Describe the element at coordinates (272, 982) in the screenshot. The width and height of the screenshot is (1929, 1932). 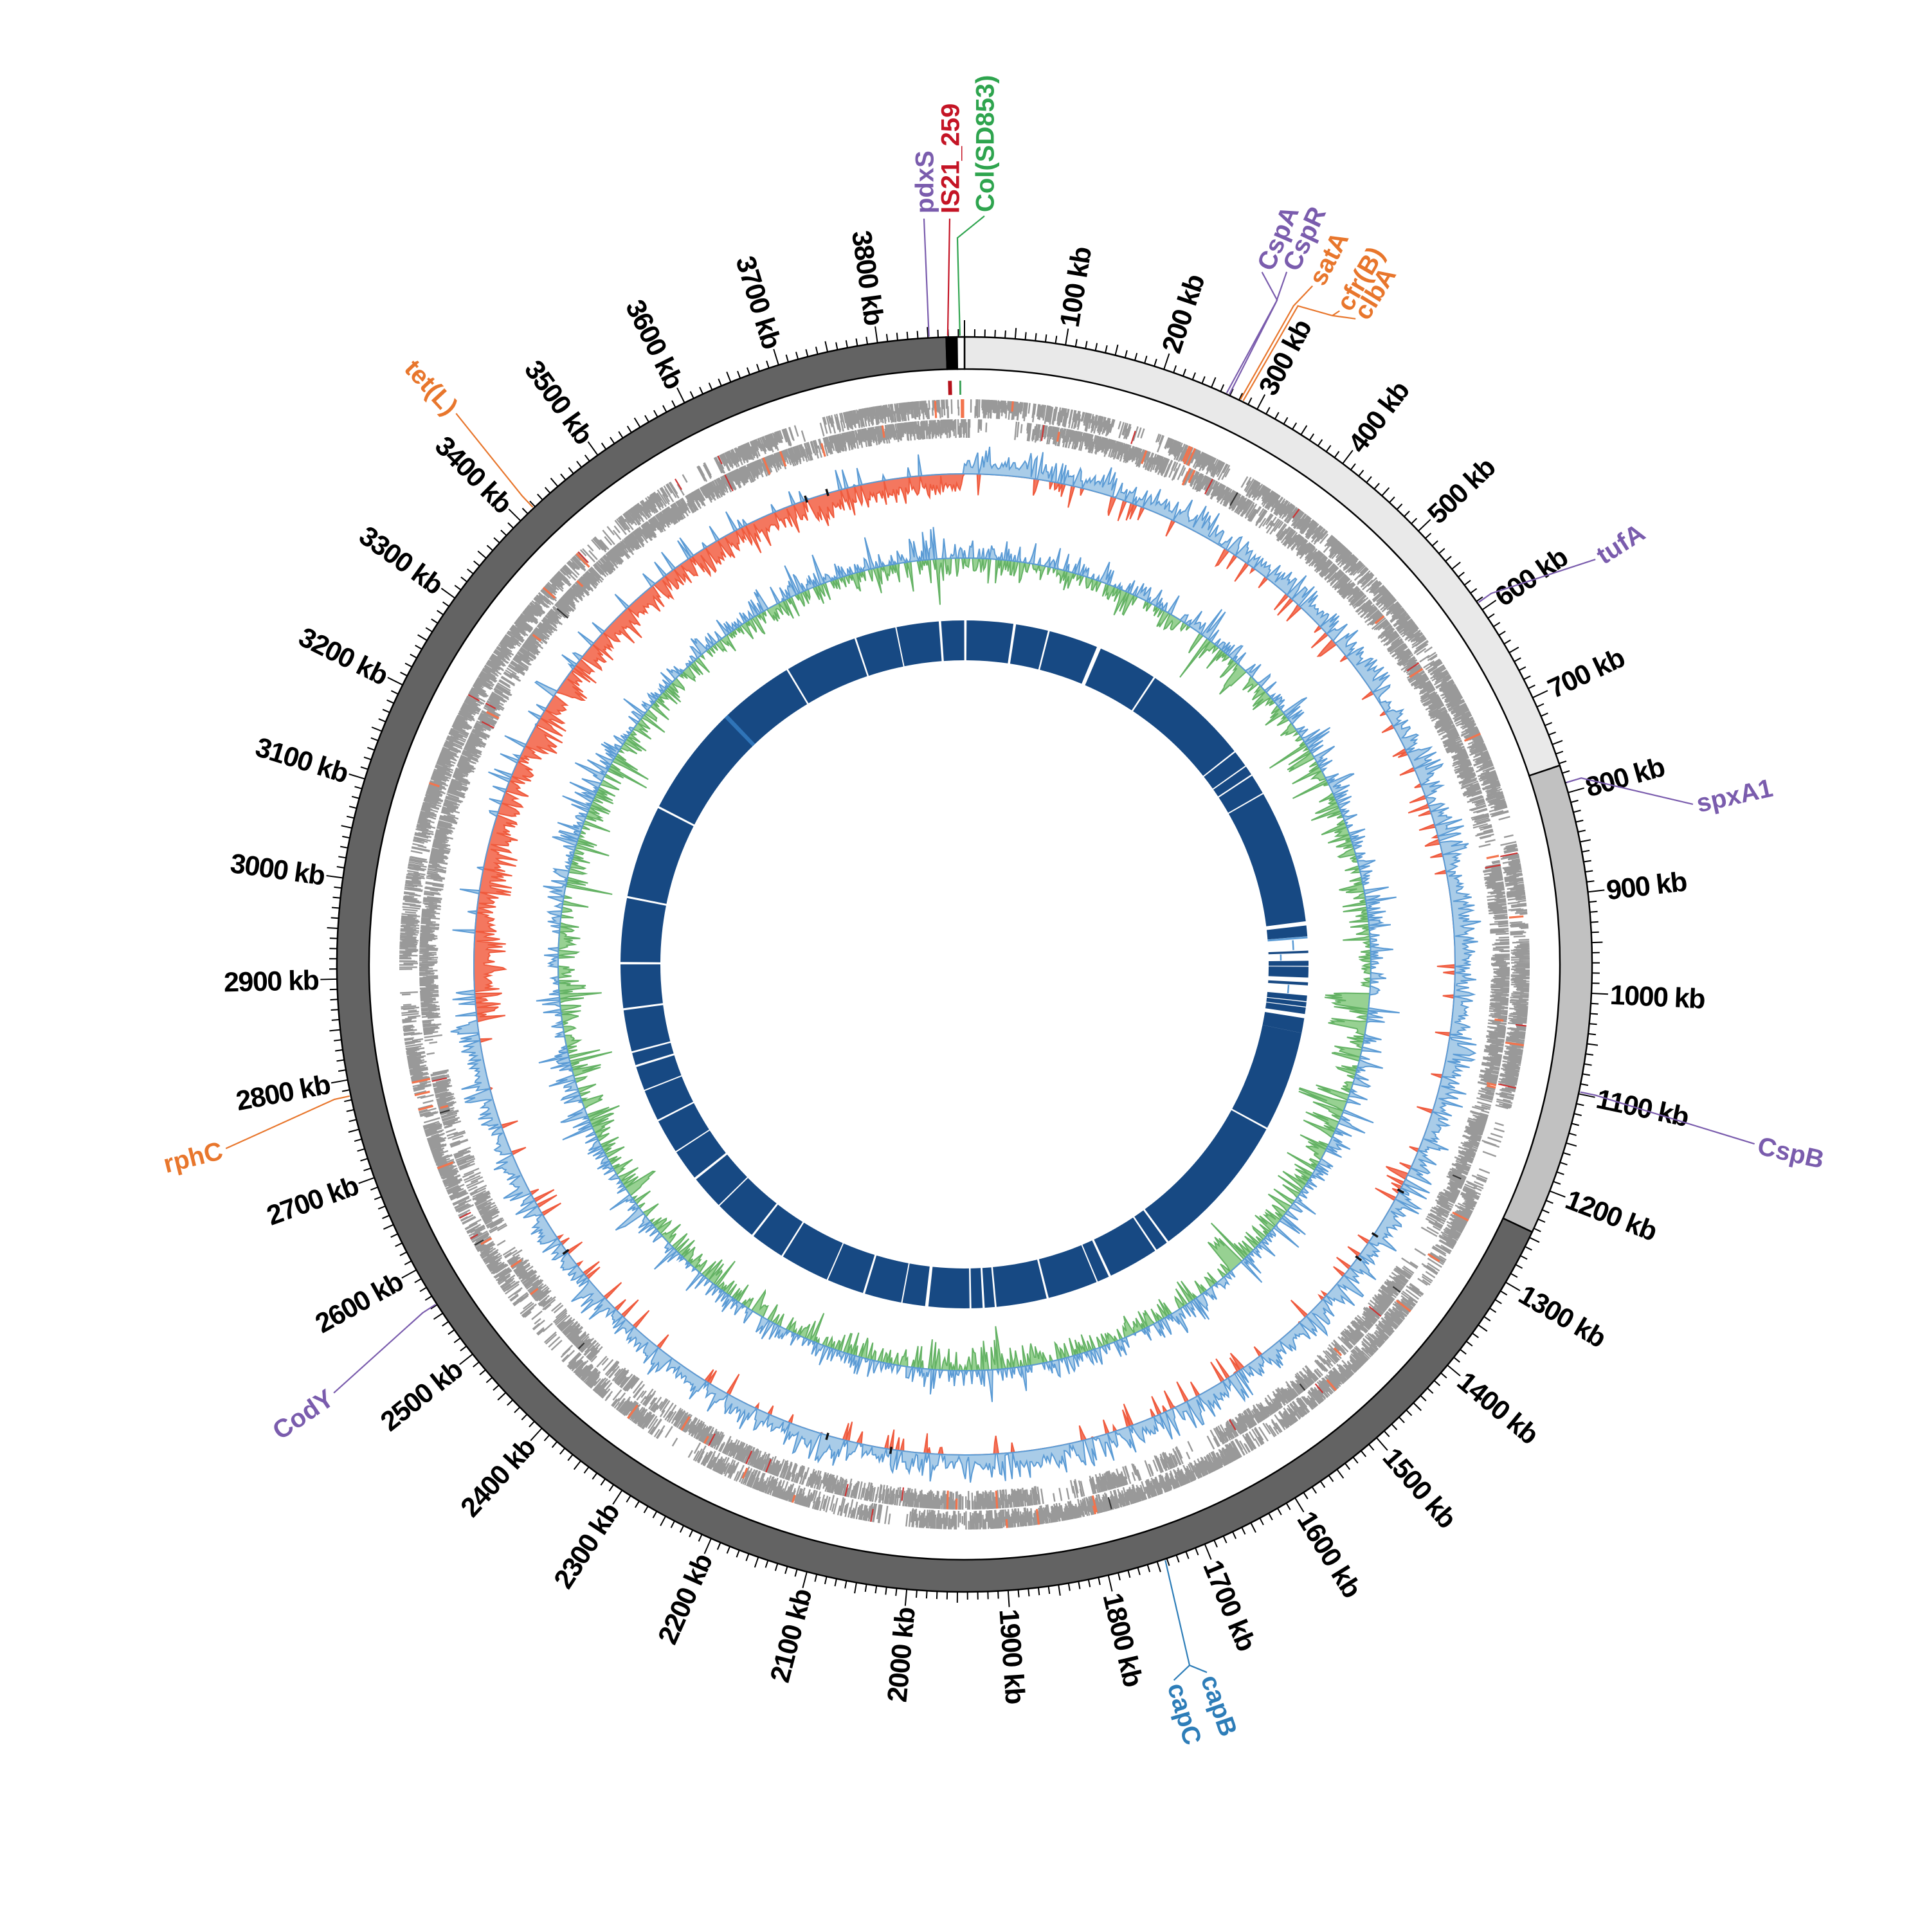
I see `svg-text: 2900 kb` at that location.